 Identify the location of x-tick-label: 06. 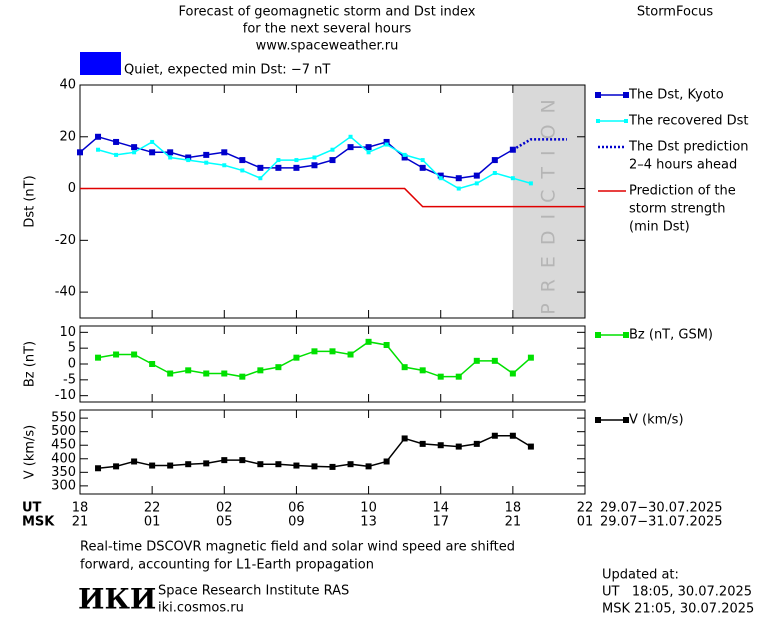
(296, 508).